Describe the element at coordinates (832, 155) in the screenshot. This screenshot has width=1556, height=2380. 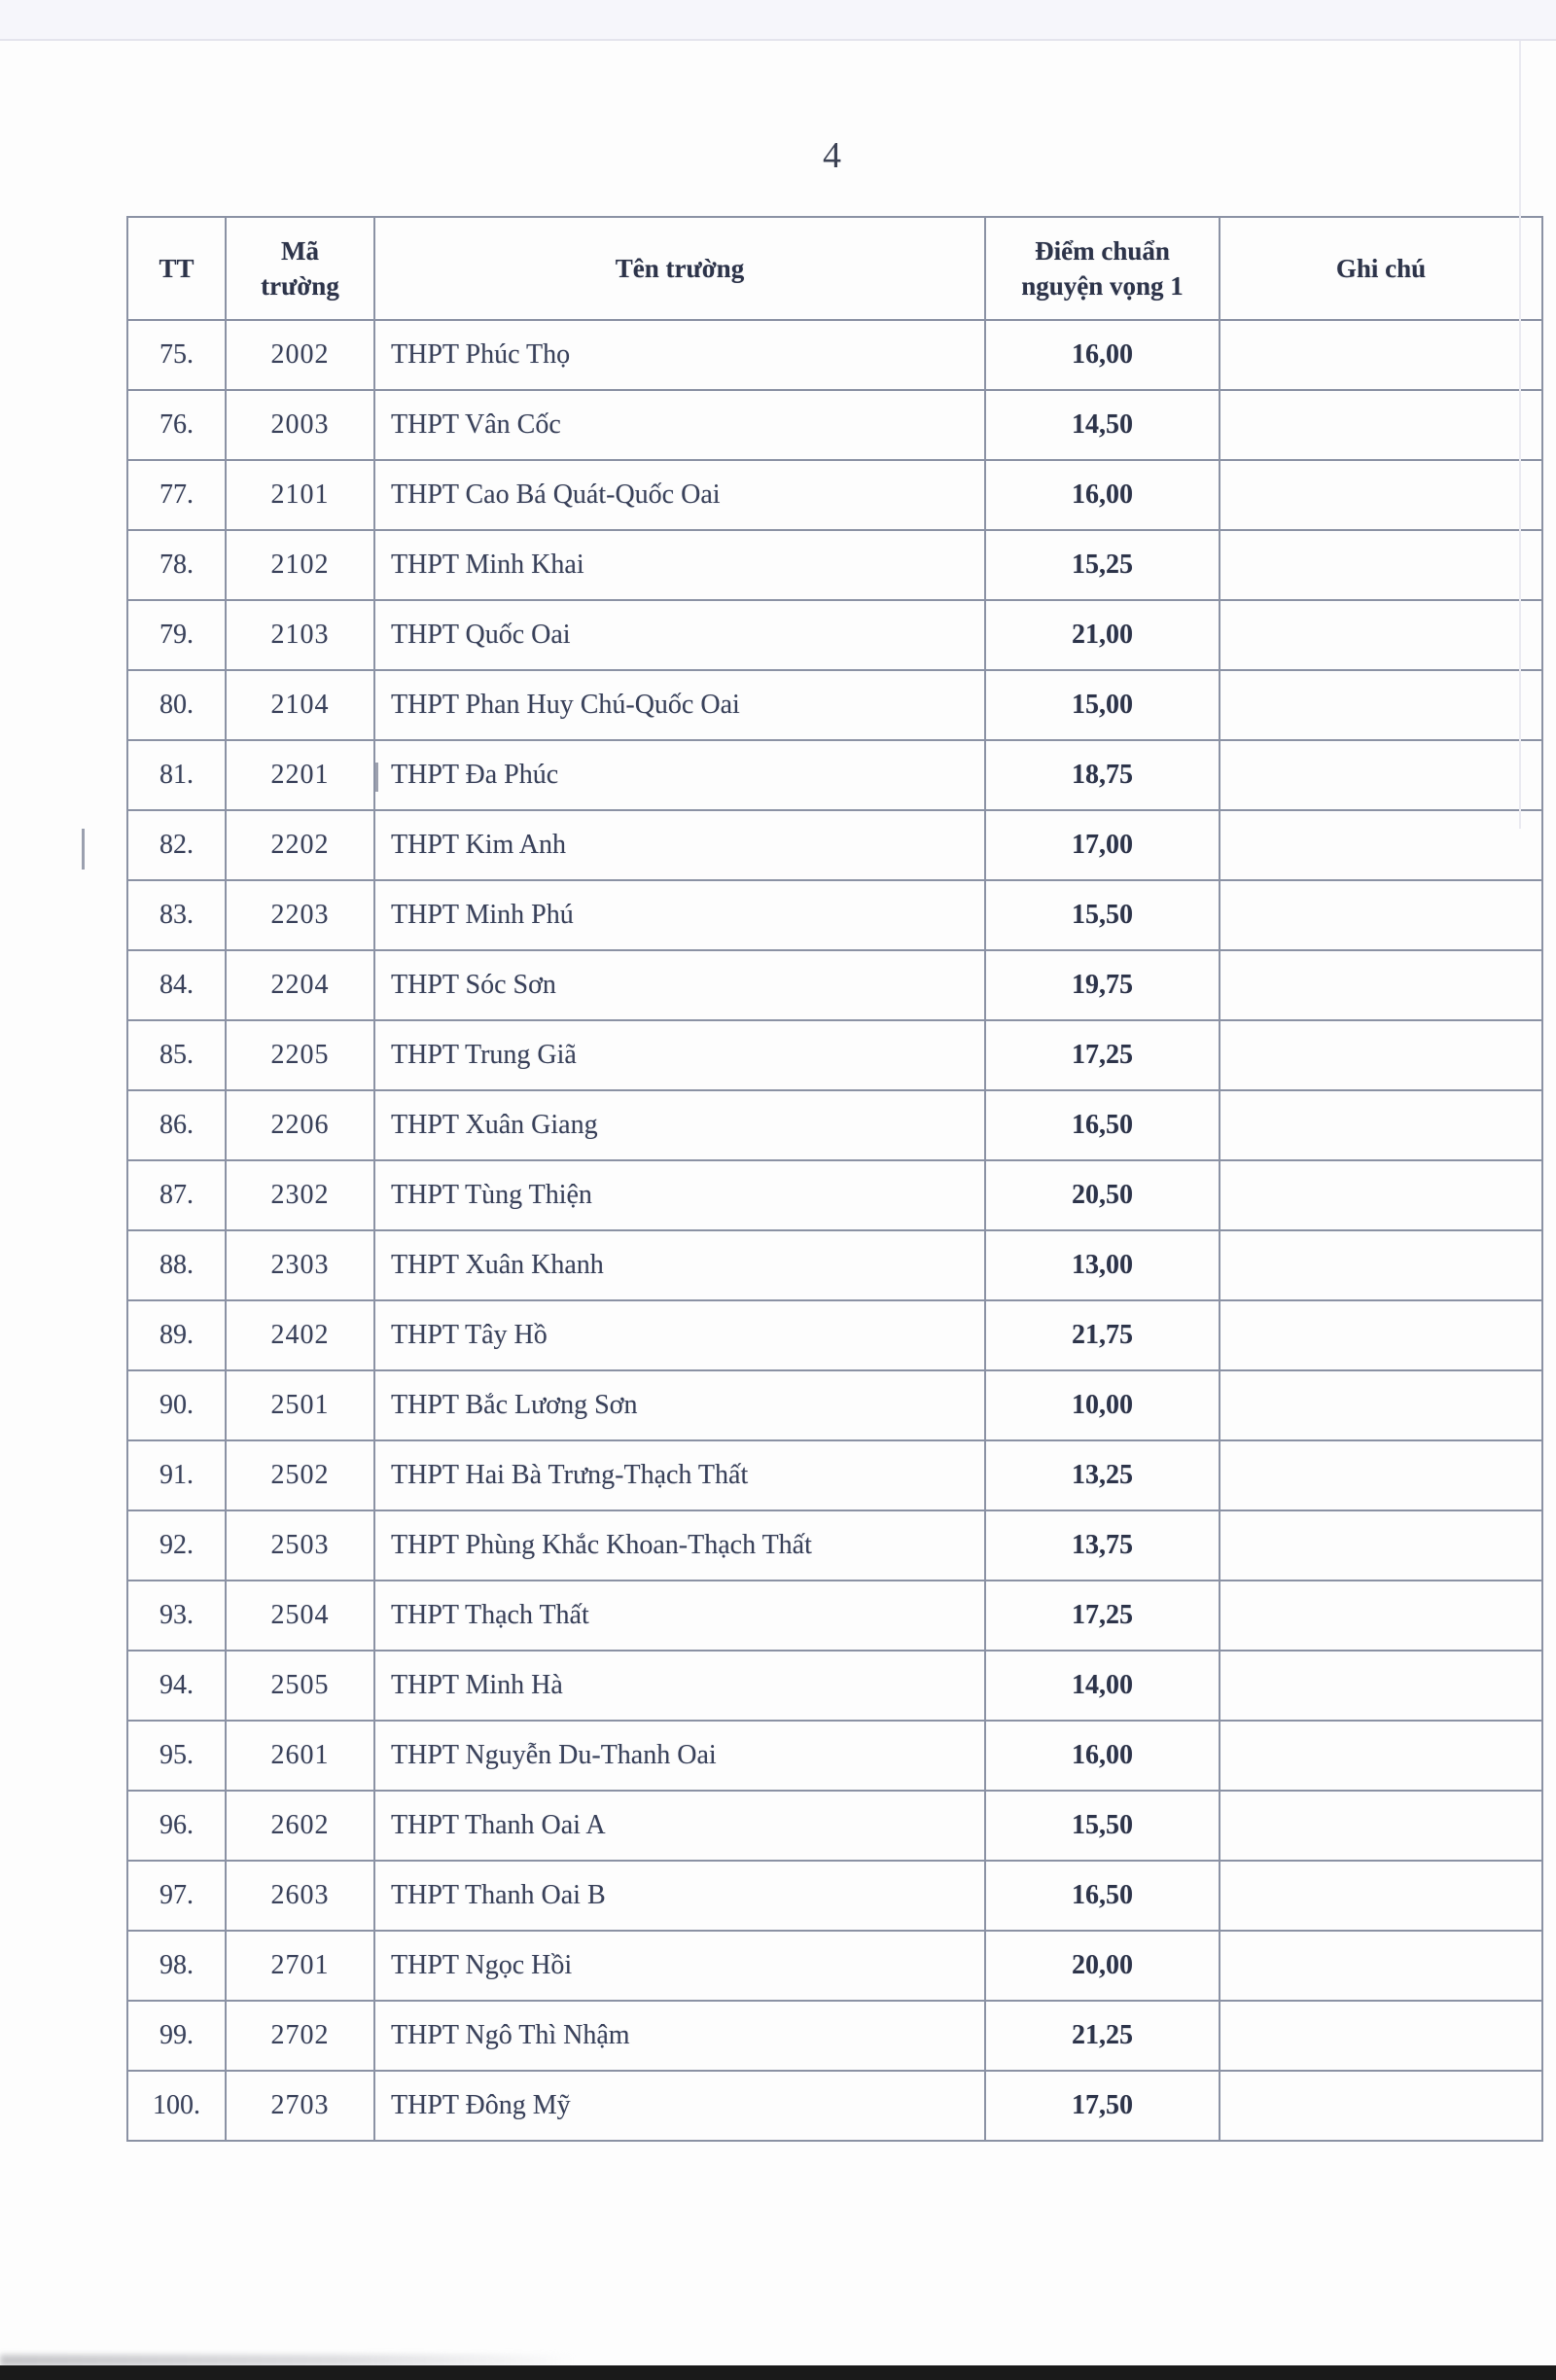
I see `page-number: 4` at that location.